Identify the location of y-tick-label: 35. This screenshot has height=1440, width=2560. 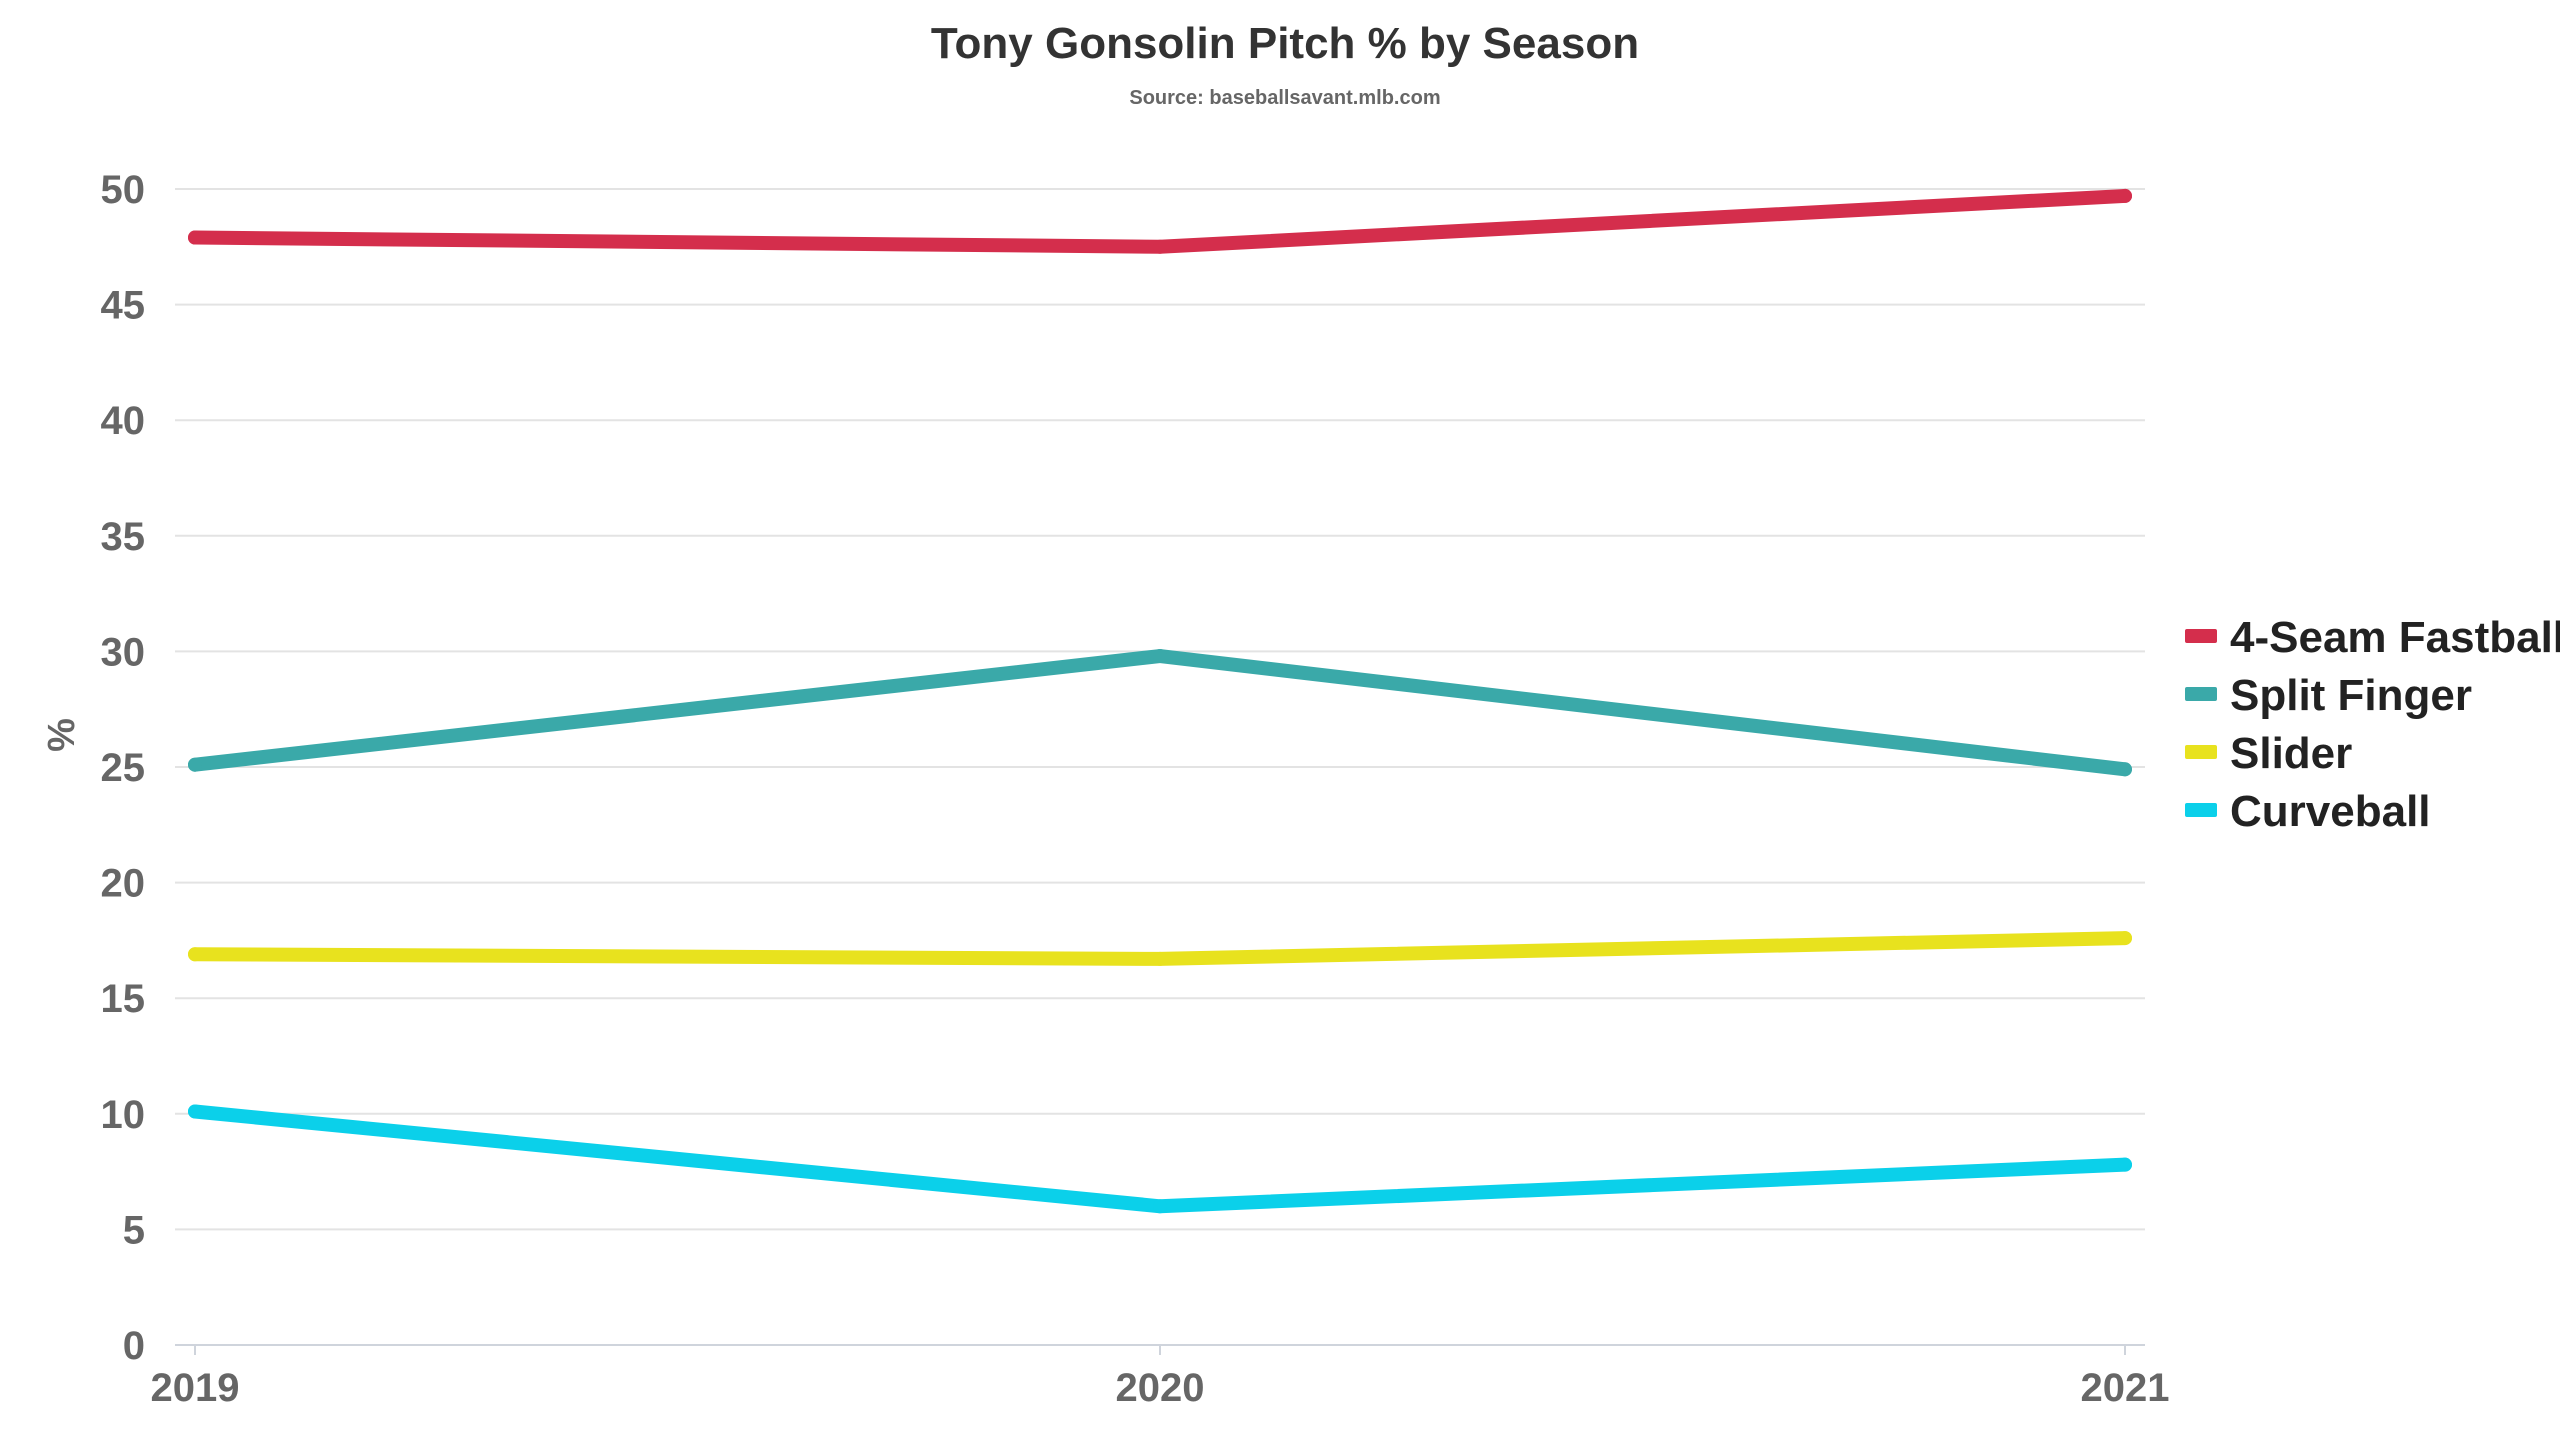
(123, 537).